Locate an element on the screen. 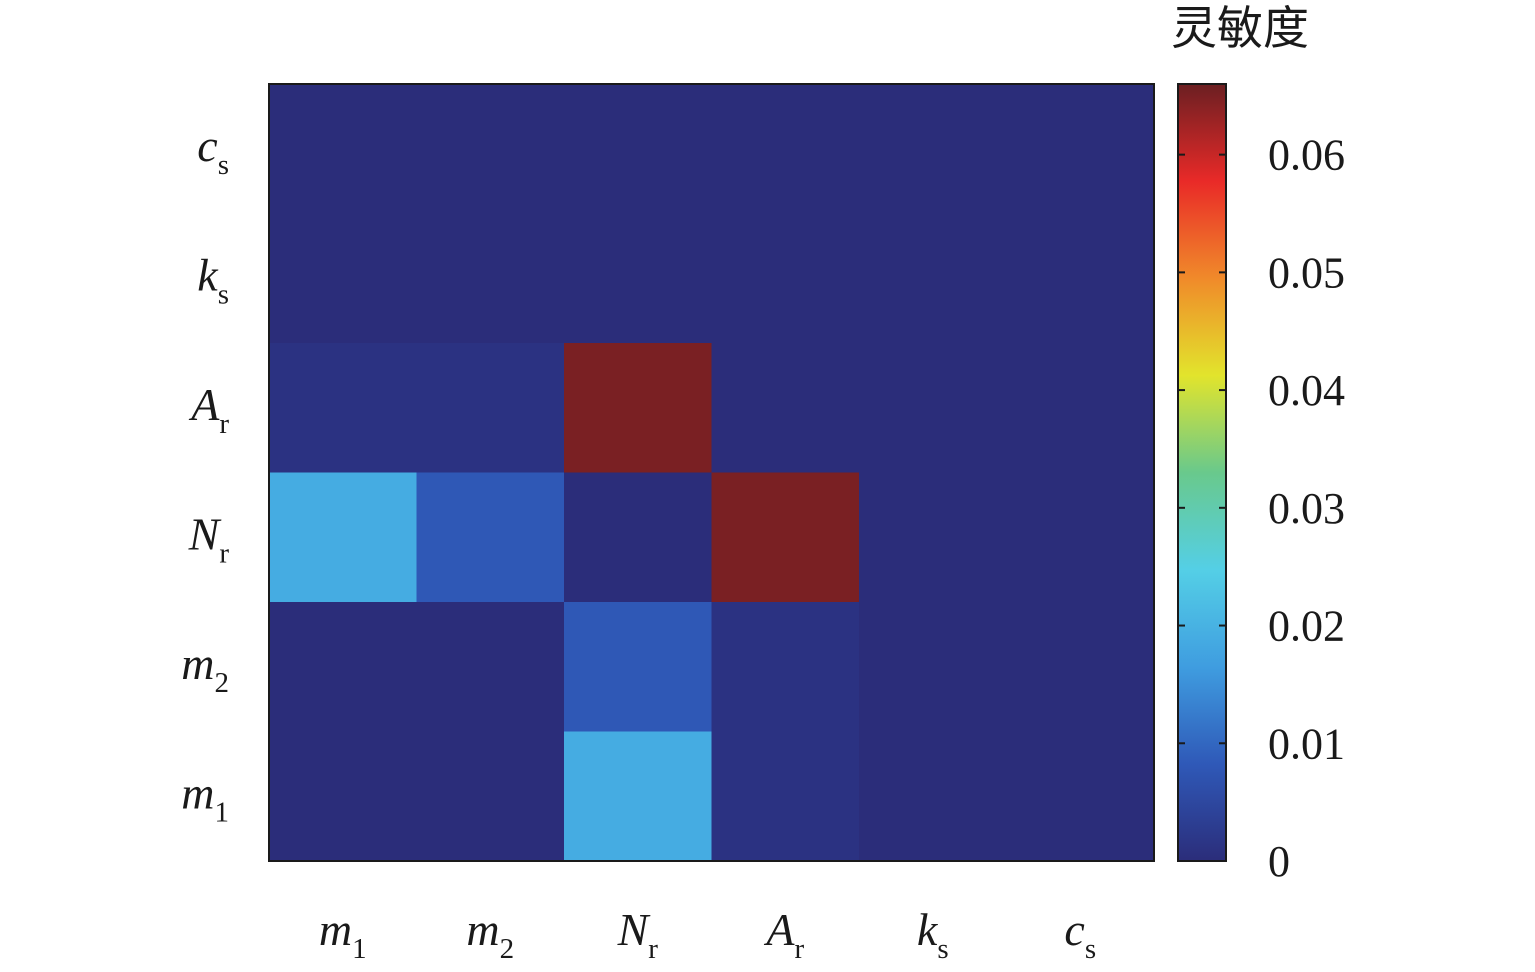 Image resolution: width=1535 pixels, height=972 pixels. colorbar-tick-label: 0.06 is located at coordinates (1306, 155).